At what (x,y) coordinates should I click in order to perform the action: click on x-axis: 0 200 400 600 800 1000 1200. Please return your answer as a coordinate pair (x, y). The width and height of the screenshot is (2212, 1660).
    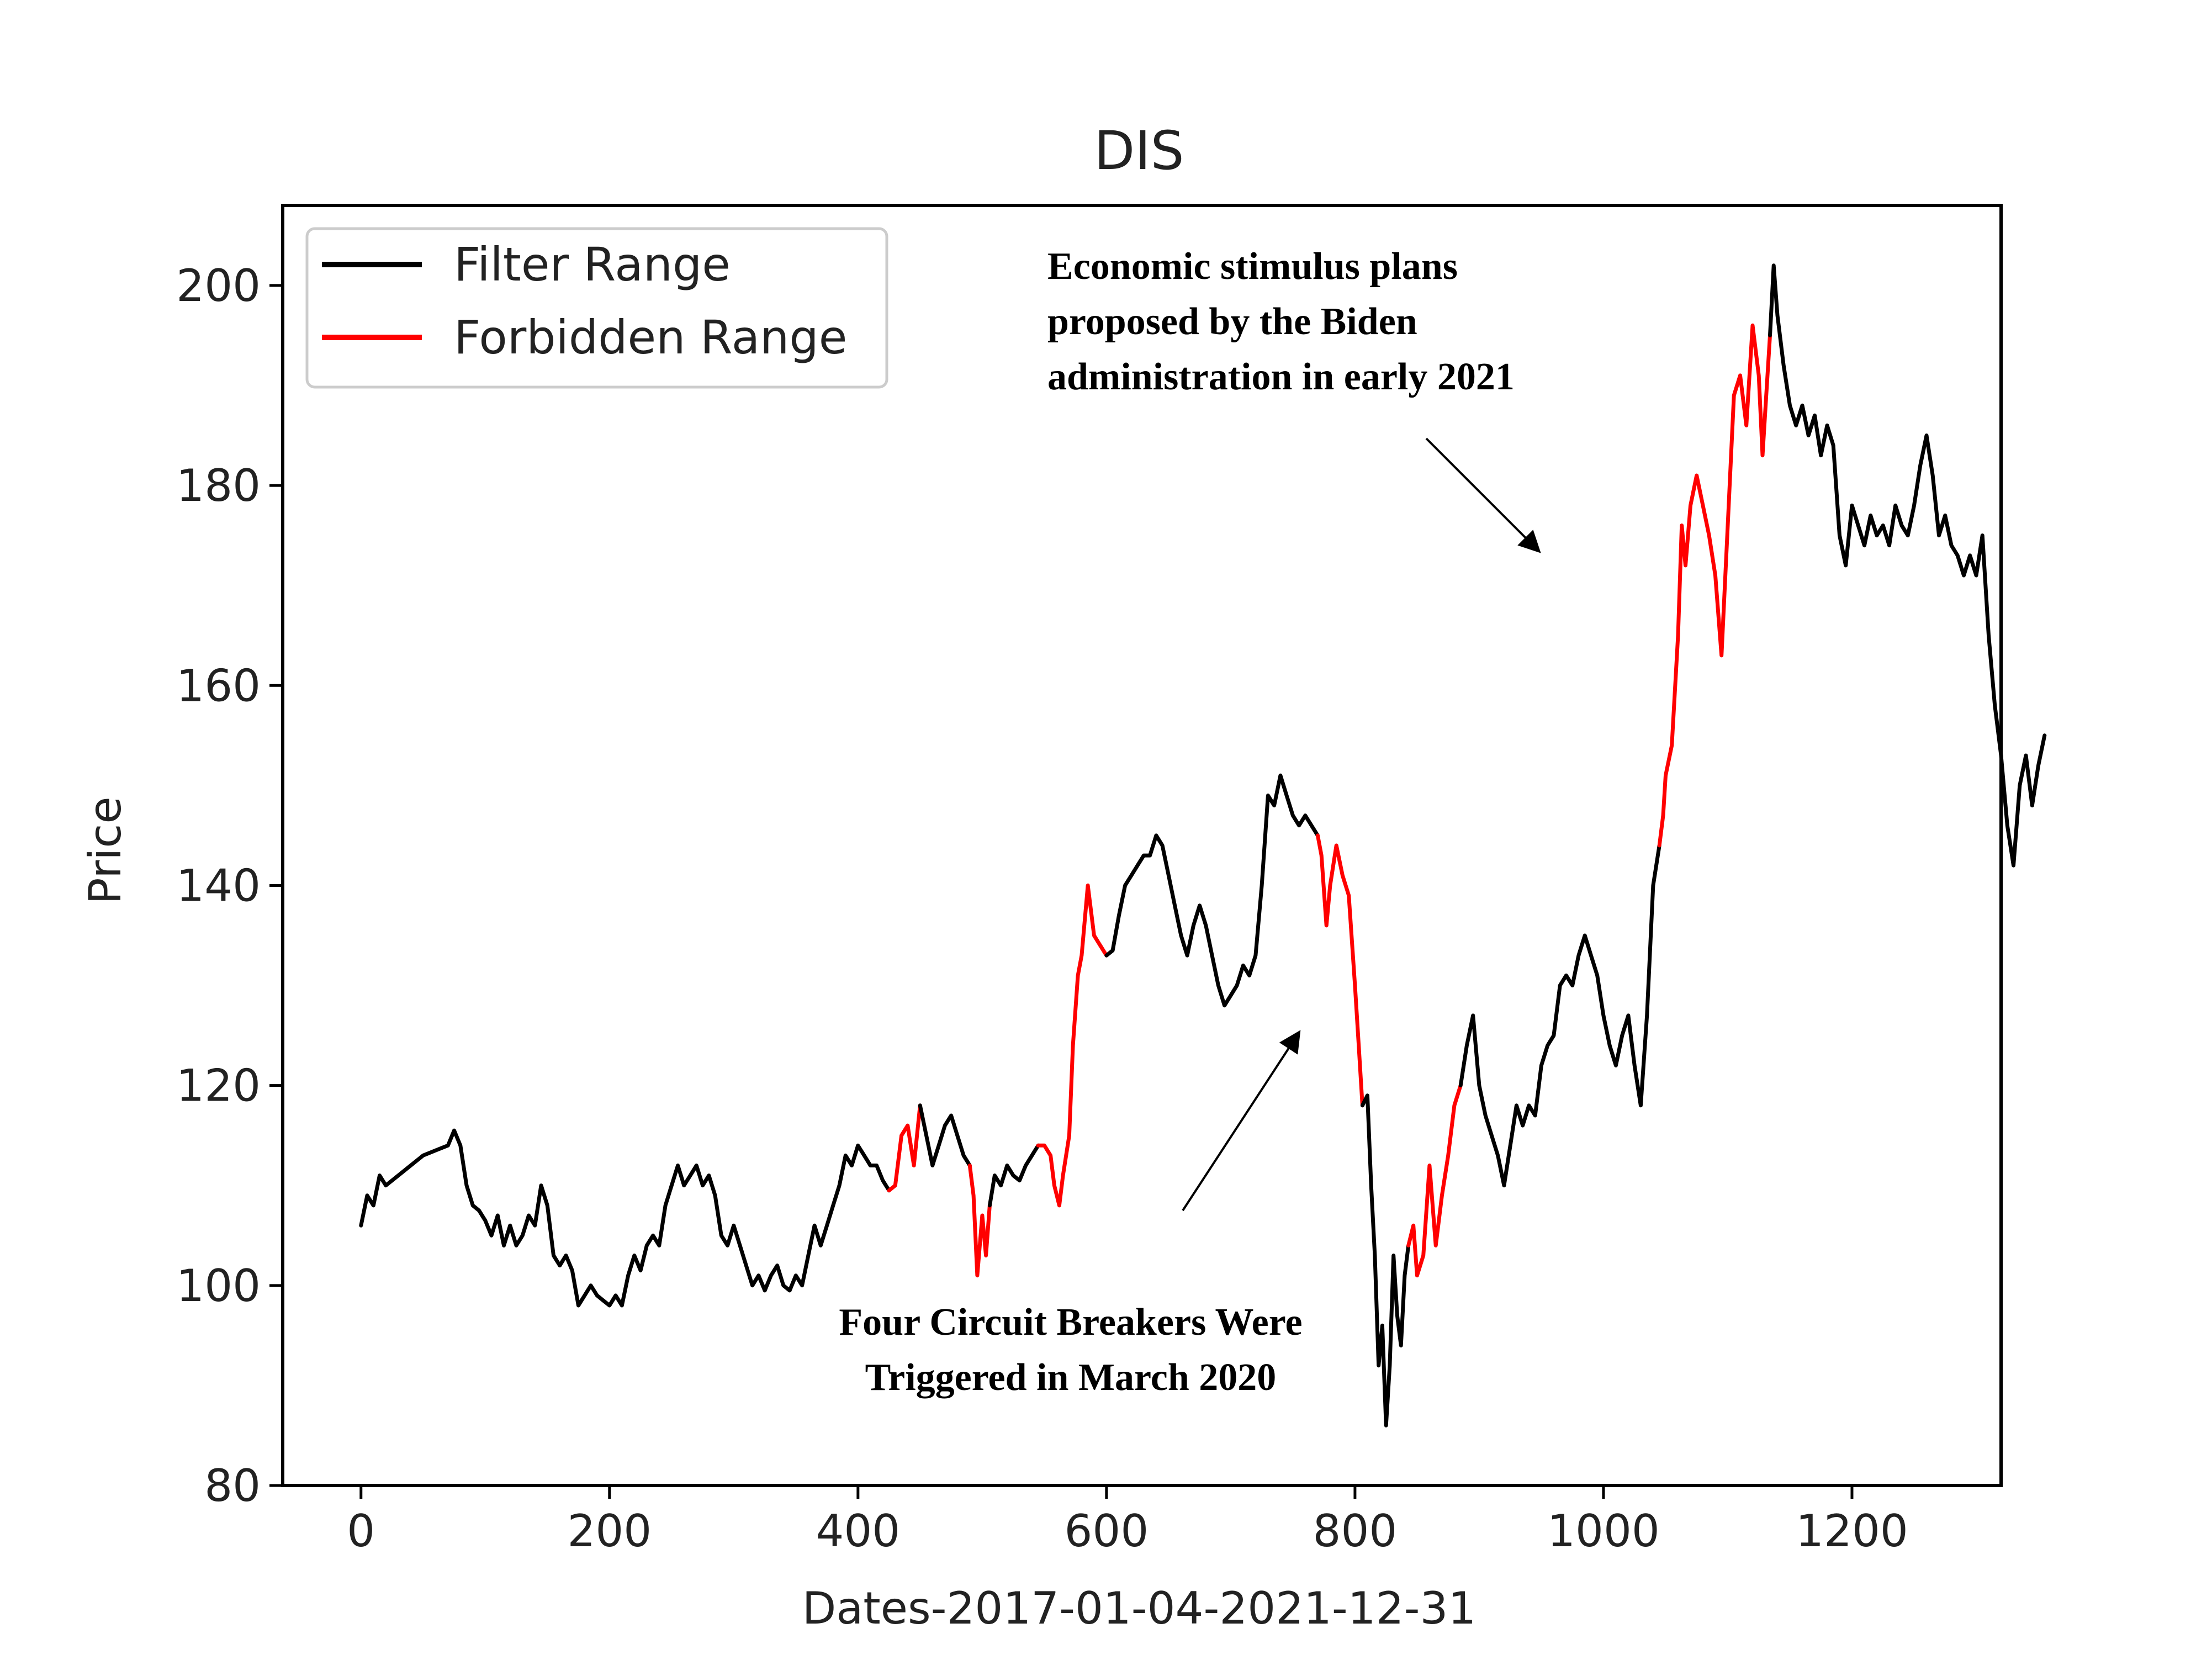
    Looking at the image, I should click on (1128, 1521).